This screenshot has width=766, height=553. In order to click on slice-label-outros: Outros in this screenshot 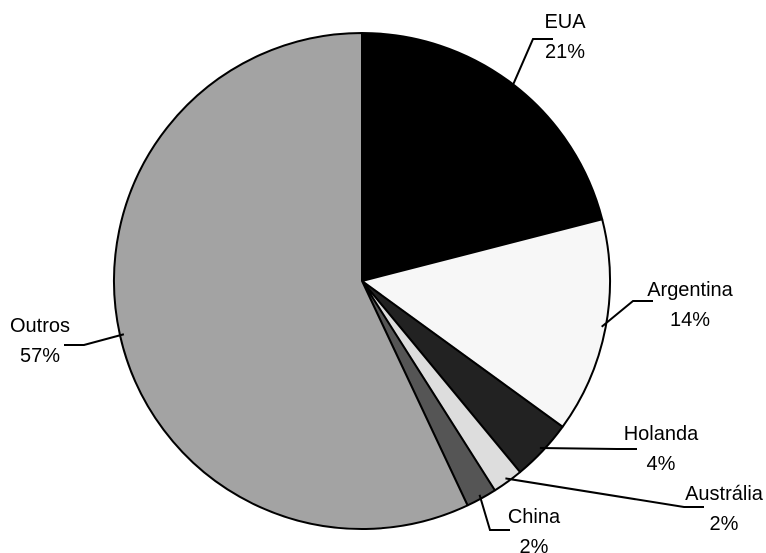, I will do `click(40, 326)`.